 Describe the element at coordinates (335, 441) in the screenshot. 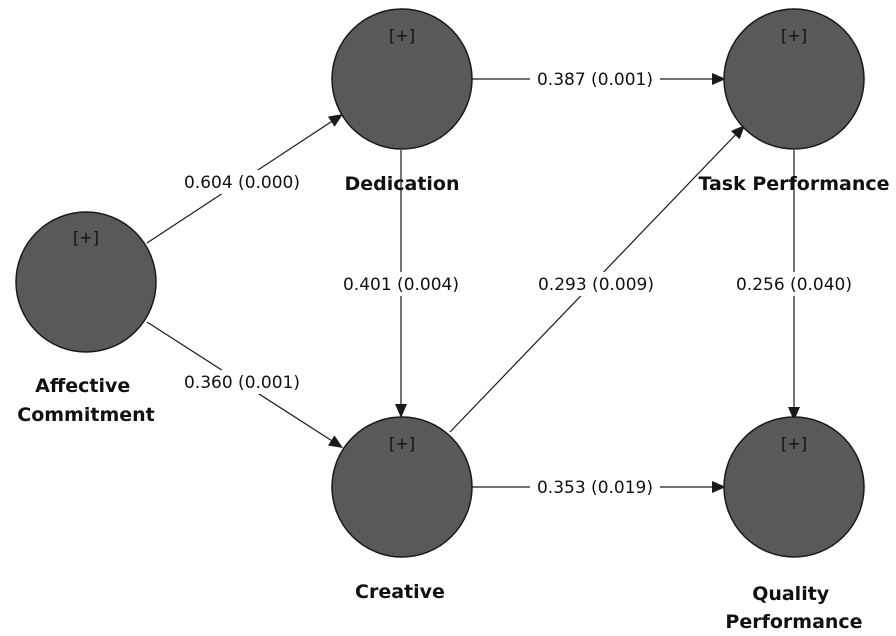

I see `arrowhead-creative-from-affective` at that location.